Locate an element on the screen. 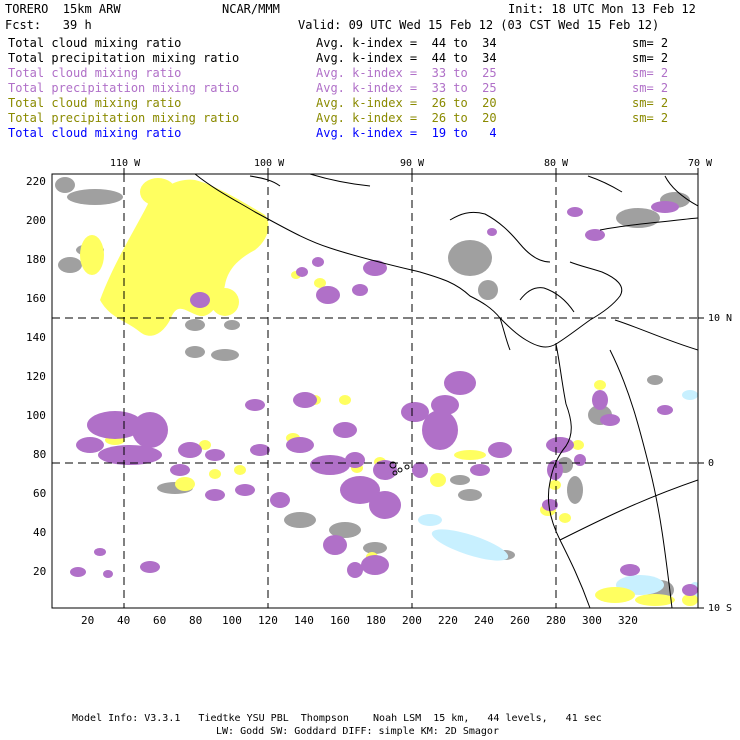 The width and height of the screenshot is (740, 740). y-tick: 120 is located at coordinates (36, 376).